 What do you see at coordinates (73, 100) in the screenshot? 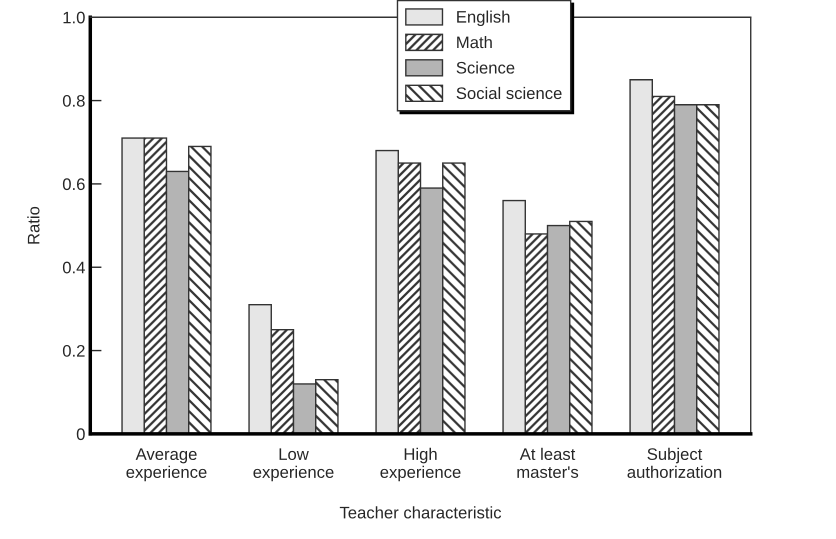
I see `y-tick-label: 0.8` at bounding box center [73, 100].